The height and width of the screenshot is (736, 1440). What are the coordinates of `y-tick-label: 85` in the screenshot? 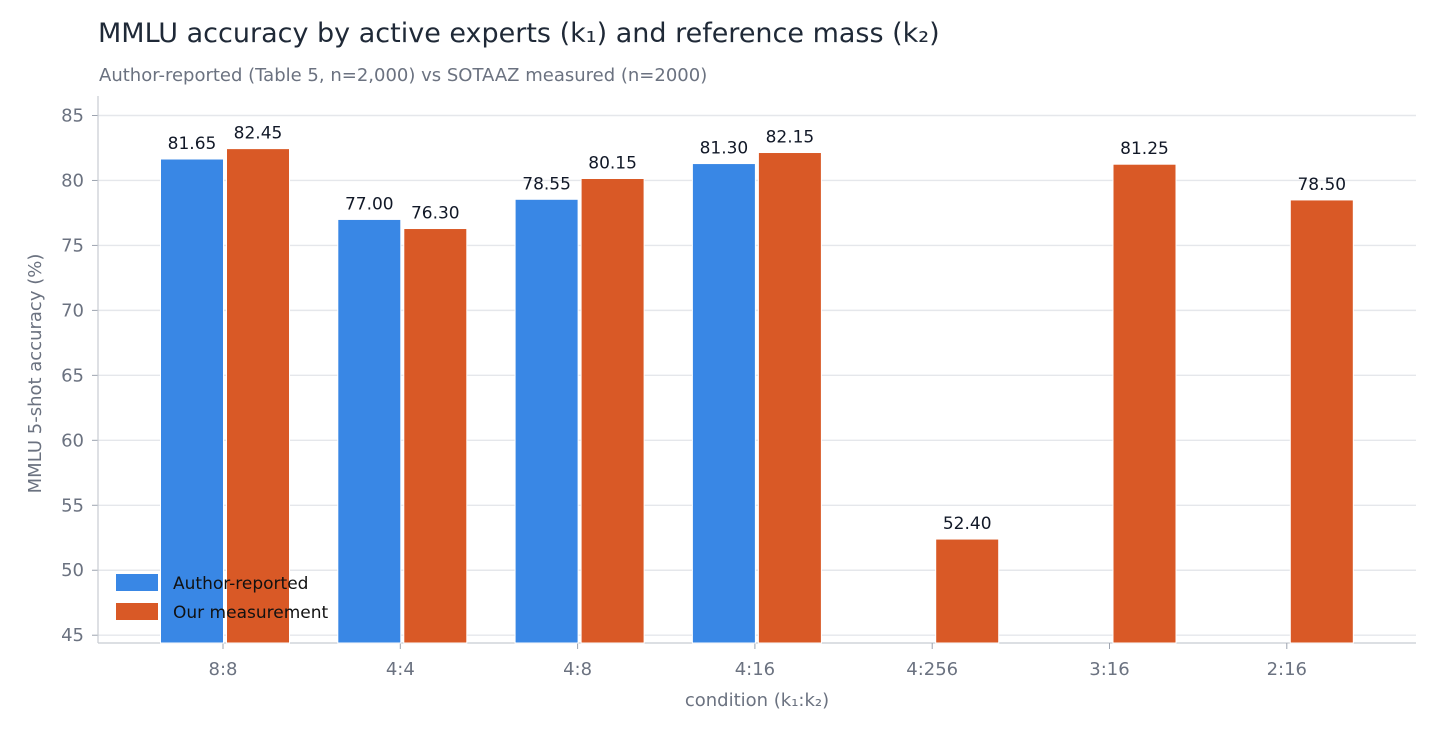 It's located at (72, 115).